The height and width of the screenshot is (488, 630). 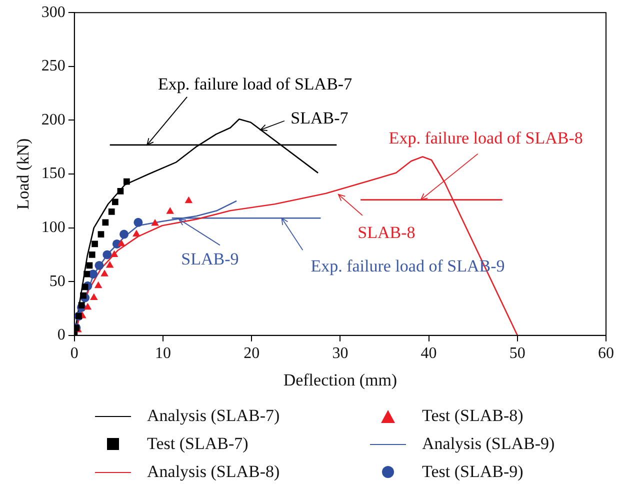 What do you see at coordinates (53, 119) in the screenshot?
I see `y-tick-label: 200` at bounding box center [53, 119].